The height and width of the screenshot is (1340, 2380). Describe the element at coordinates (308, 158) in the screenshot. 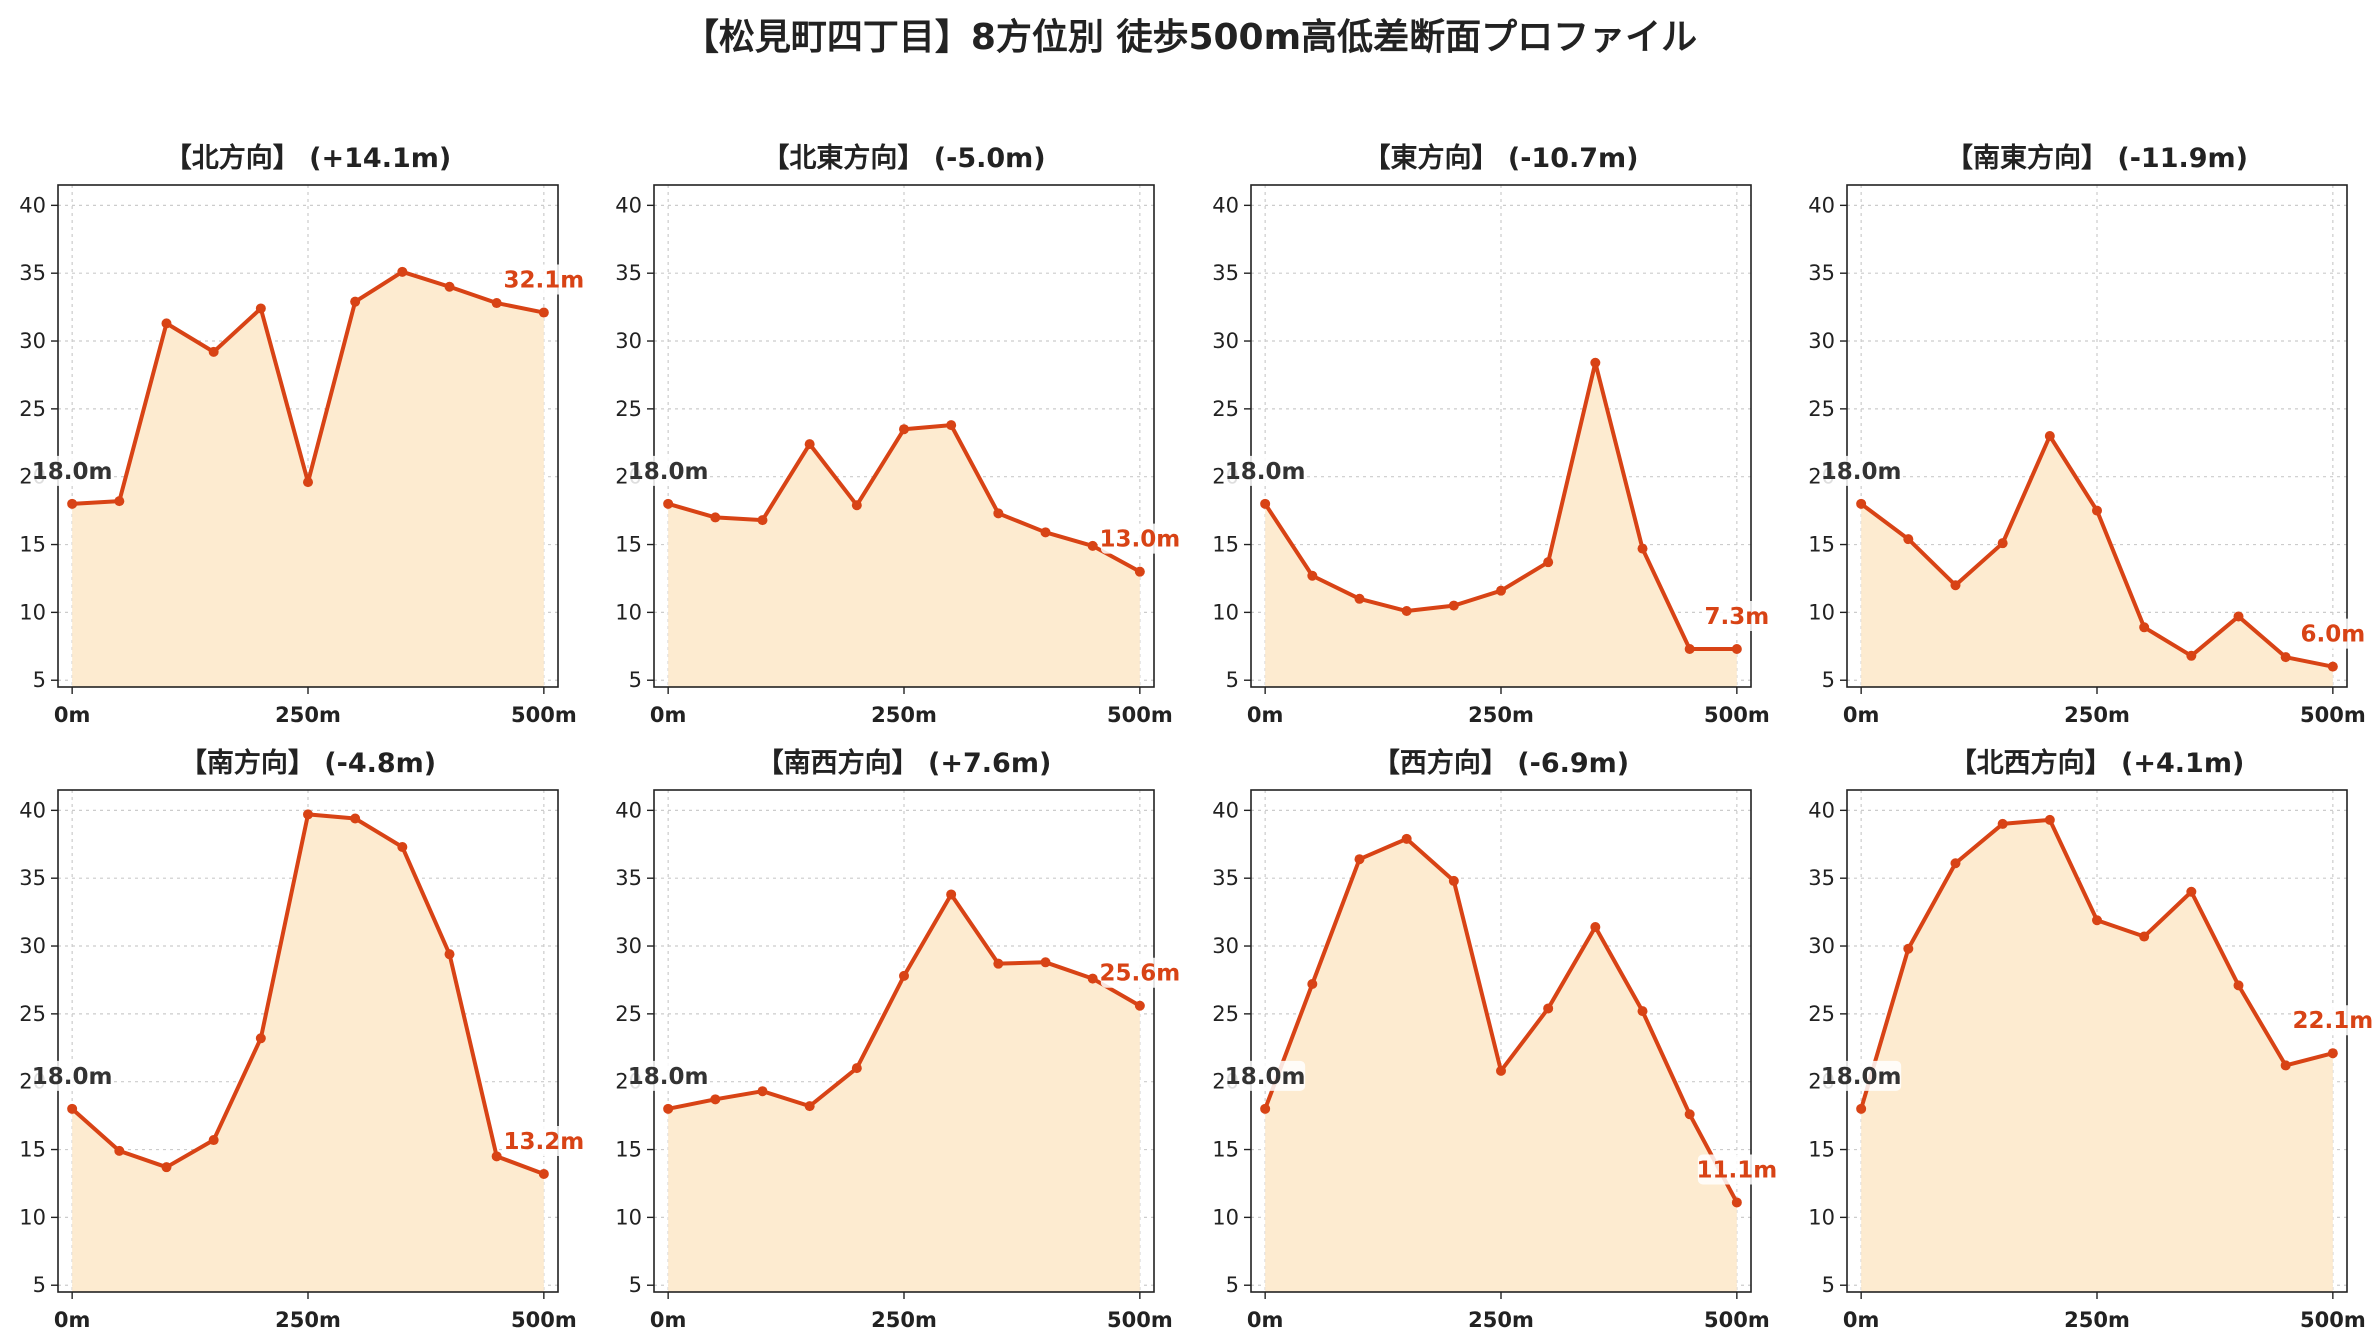

I see `panel-title: 【北方向】 (+14.1m)` at that location.